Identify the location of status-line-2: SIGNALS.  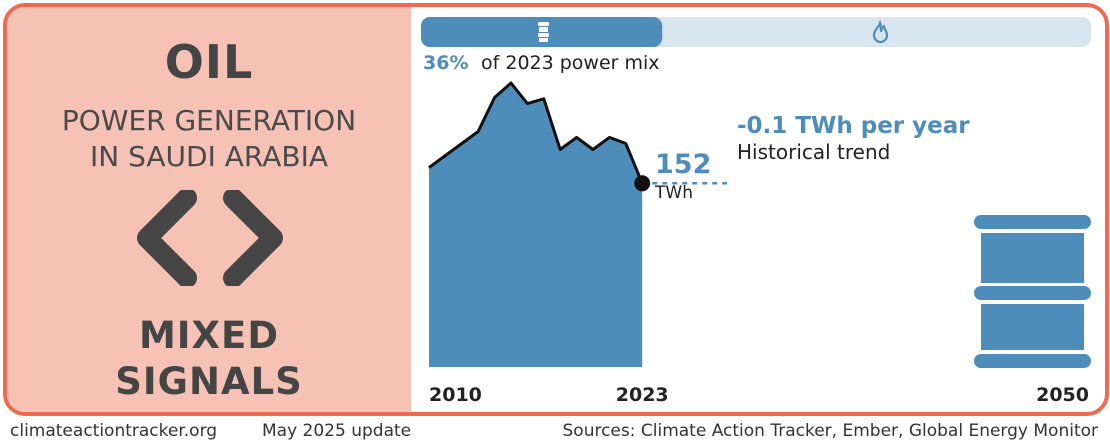
(209, 381).